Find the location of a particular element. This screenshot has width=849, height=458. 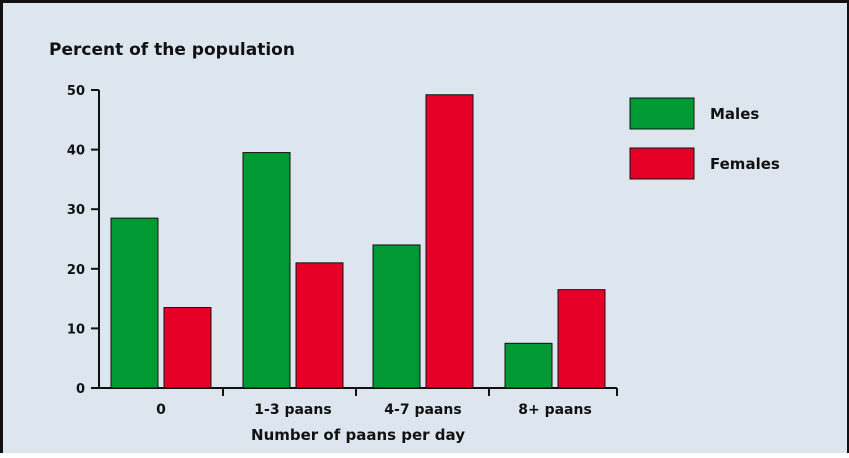

legend-swatch-females is located at coordinates (662, 163).